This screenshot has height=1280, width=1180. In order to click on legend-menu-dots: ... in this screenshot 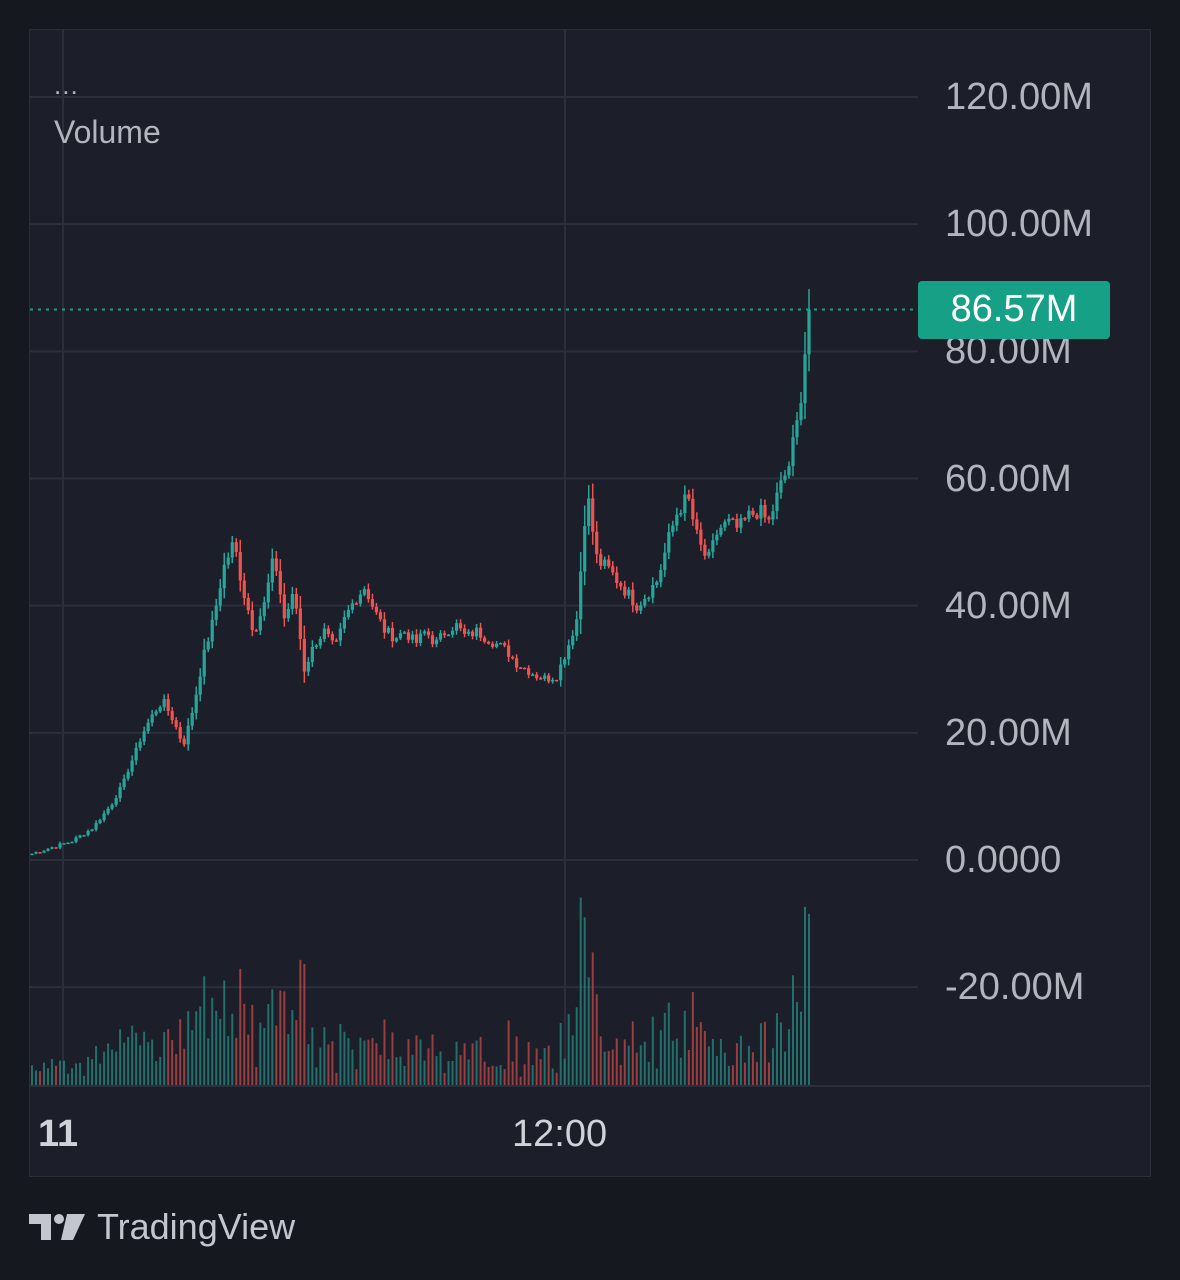, I will do `click(66, 85)`.